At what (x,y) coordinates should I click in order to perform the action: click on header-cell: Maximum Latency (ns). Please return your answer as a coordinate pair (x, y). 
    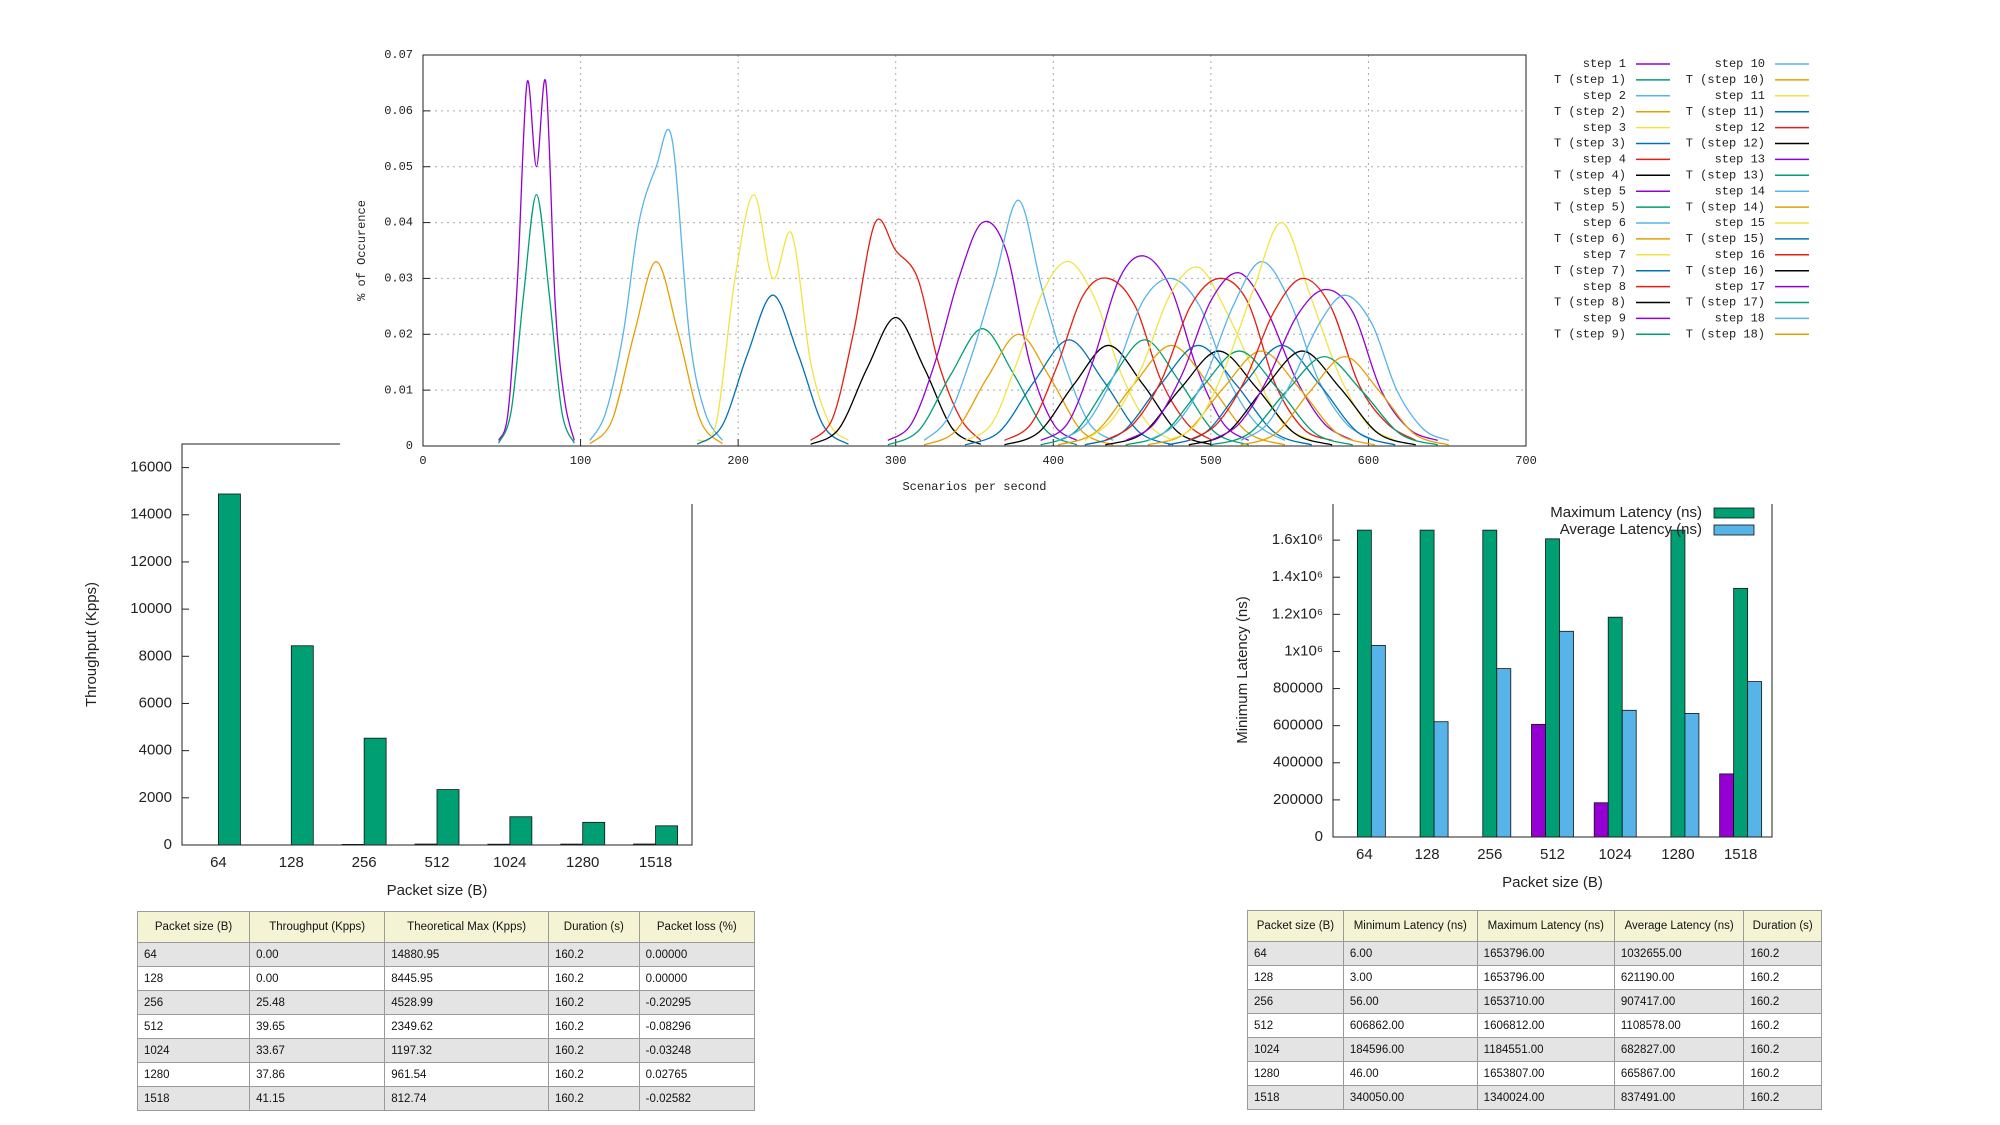
    Looking at the image, I should click on (1545, 926).